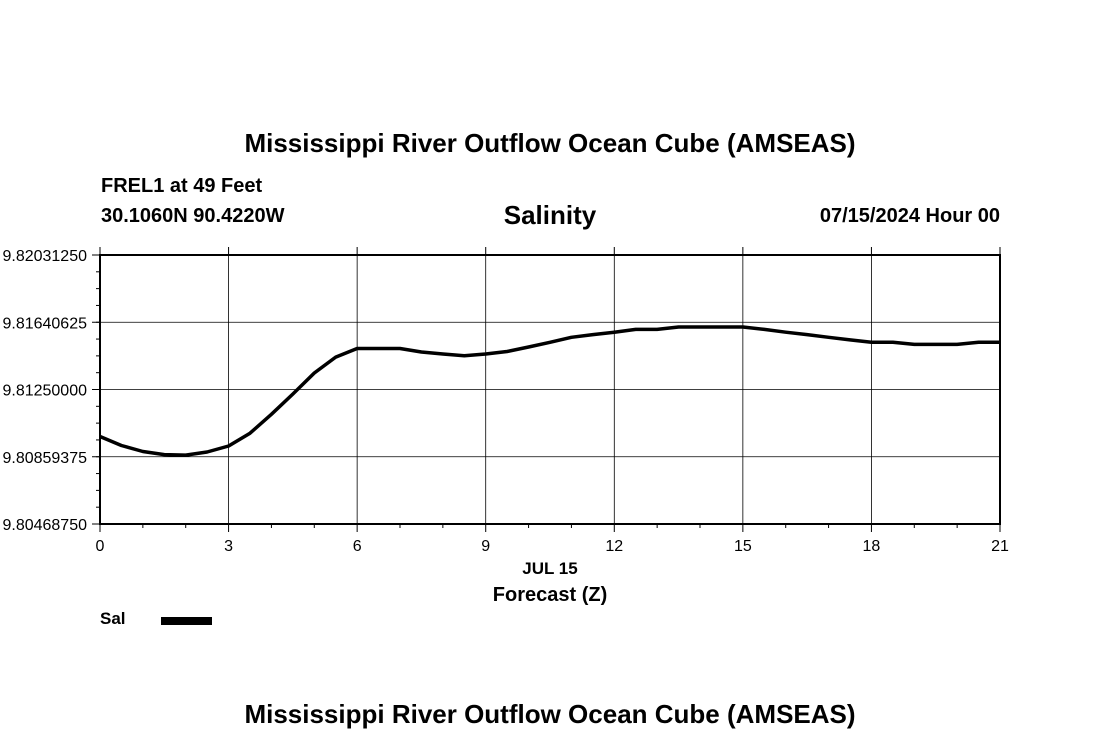  I want to click on x-tick-label: 9, so click(485, 546).